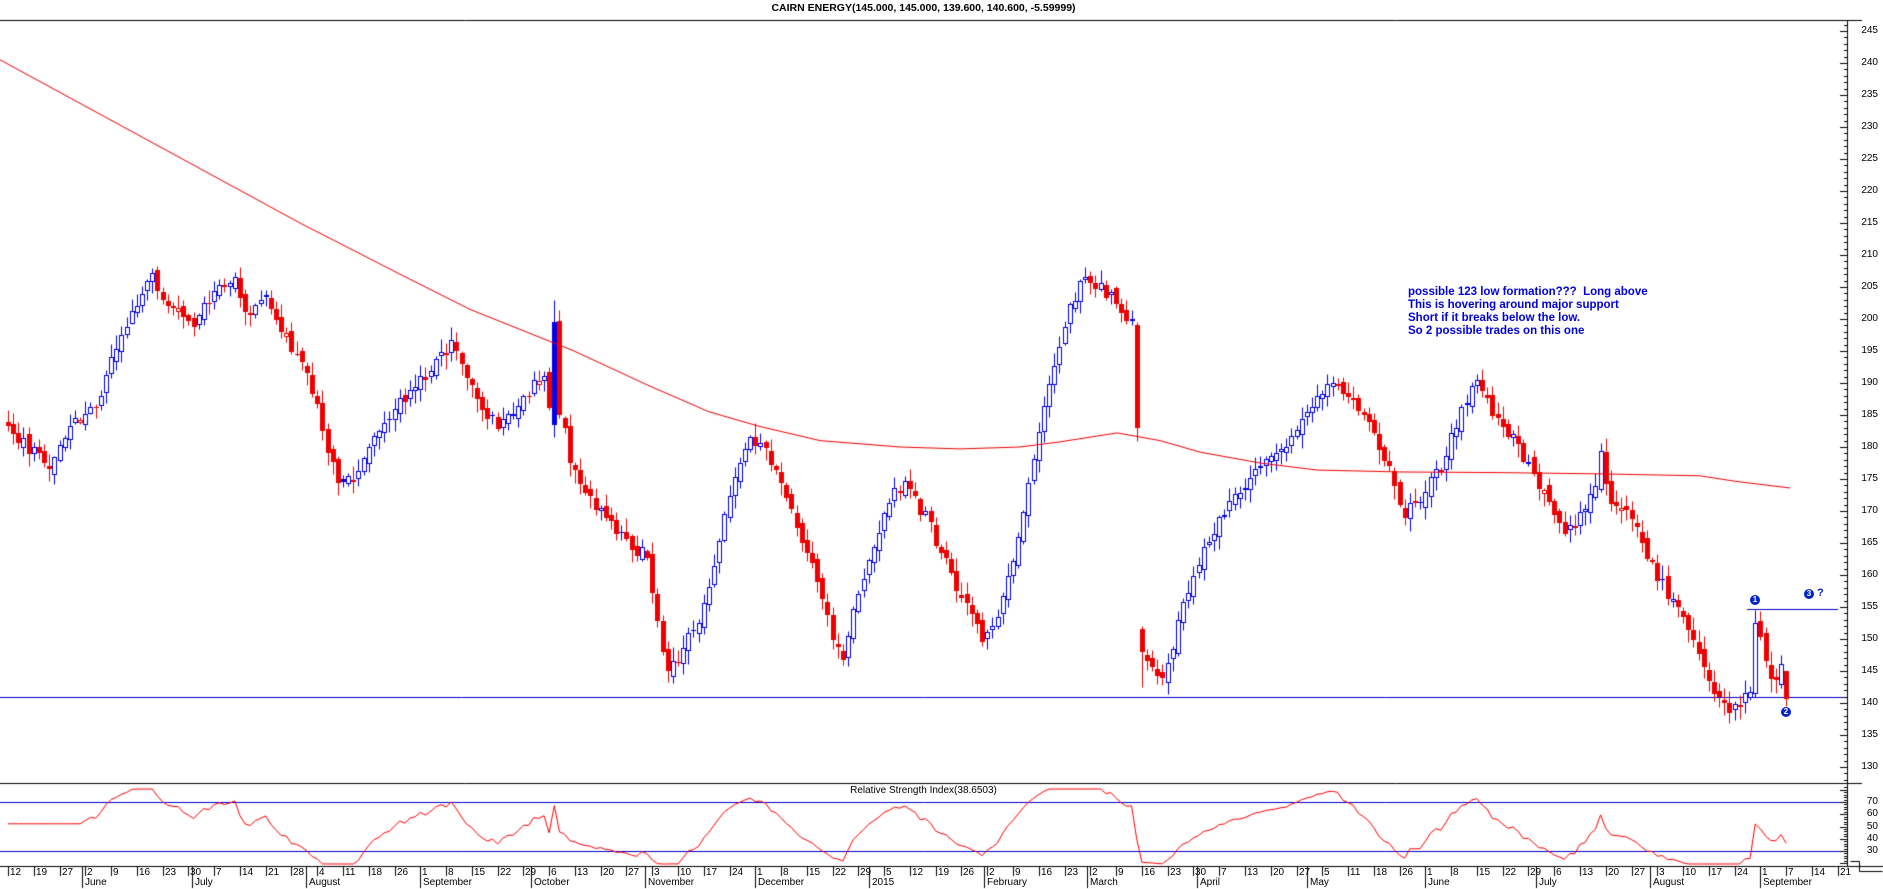 This screenshot has width=1883, height=889. I want to click on month-label: October, so click(552, 882).